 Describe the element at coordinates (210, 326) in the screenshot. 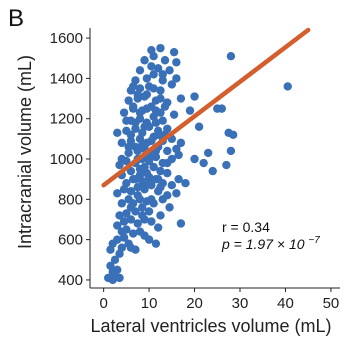

I see `x-axis-label: Lateral ventricles volume (mL)` at that location.